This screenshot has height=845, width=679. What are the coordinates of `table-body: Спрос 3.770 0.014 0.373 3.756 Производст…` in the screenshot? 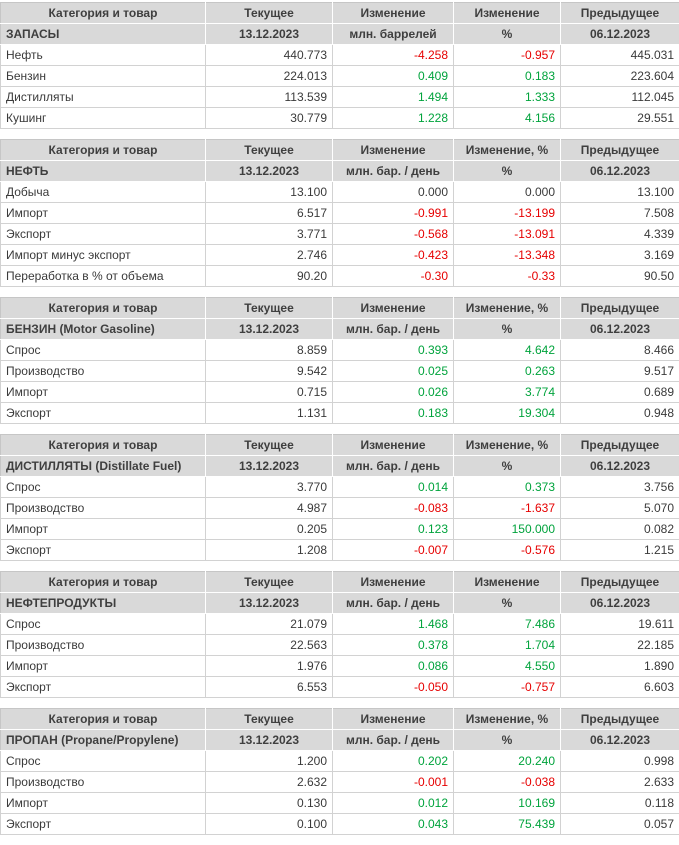 It's located at (340, 519).